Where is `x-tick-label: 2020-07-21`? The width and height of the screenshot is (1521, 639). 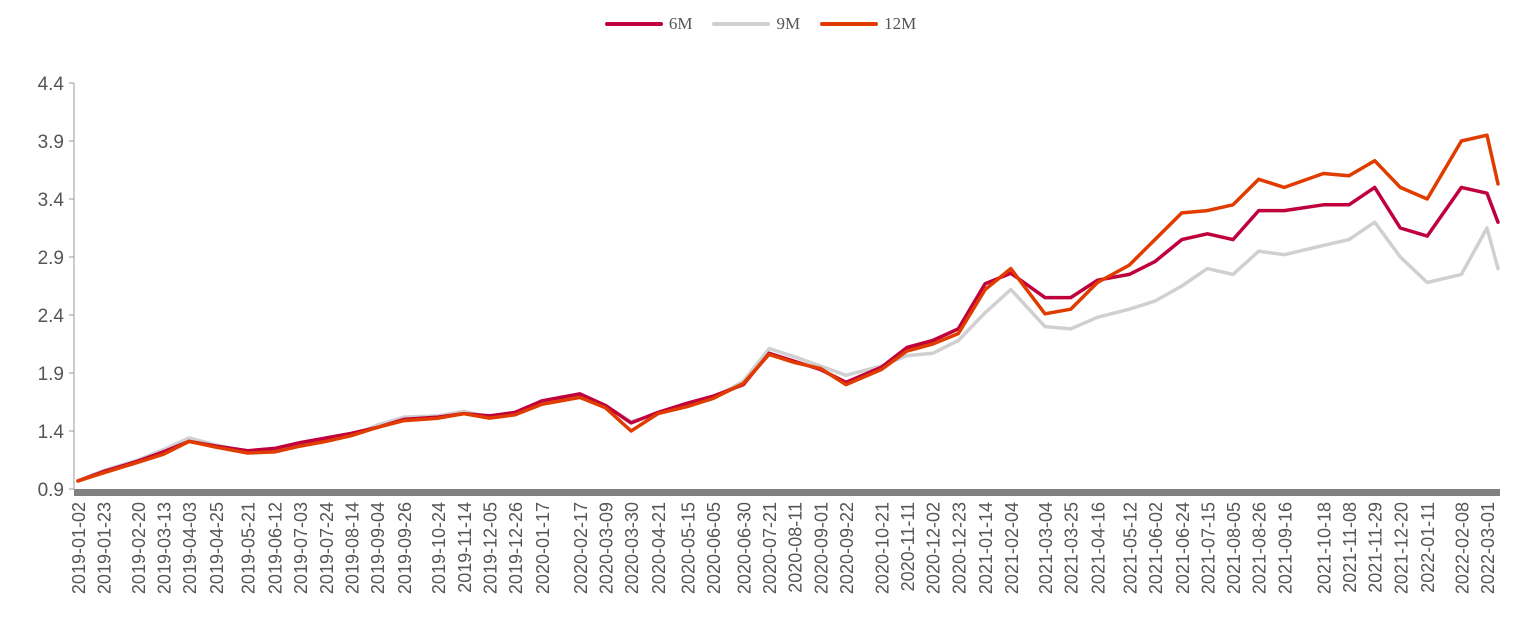
x-tick-label: 2020-07-21 is located at coordinates (770, 548).